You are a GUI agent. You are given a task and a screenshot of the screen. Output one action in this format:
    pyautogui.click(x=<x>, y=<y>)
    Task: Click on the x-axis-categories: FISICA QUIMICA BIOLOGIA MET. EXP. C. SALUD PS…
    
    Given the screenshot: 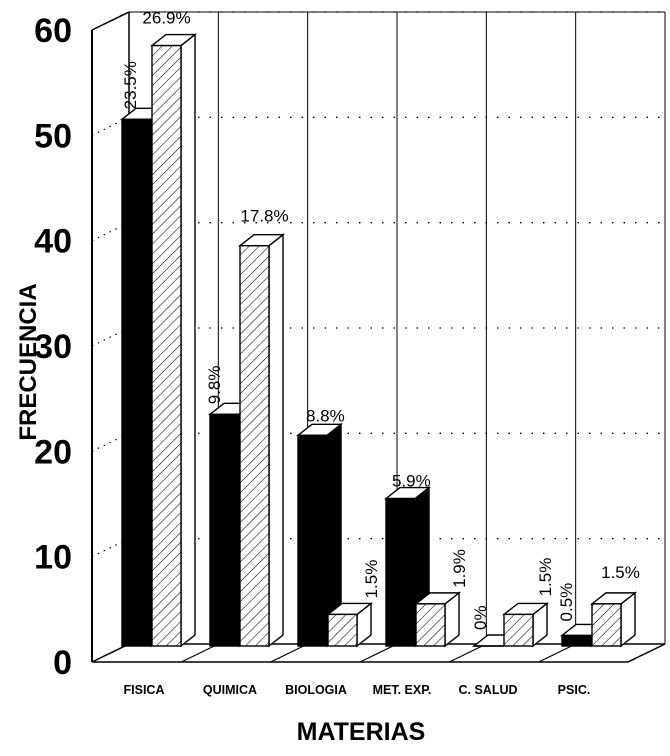 What is the action you would take?
    pyautogui.click(x=357, y=690)
    